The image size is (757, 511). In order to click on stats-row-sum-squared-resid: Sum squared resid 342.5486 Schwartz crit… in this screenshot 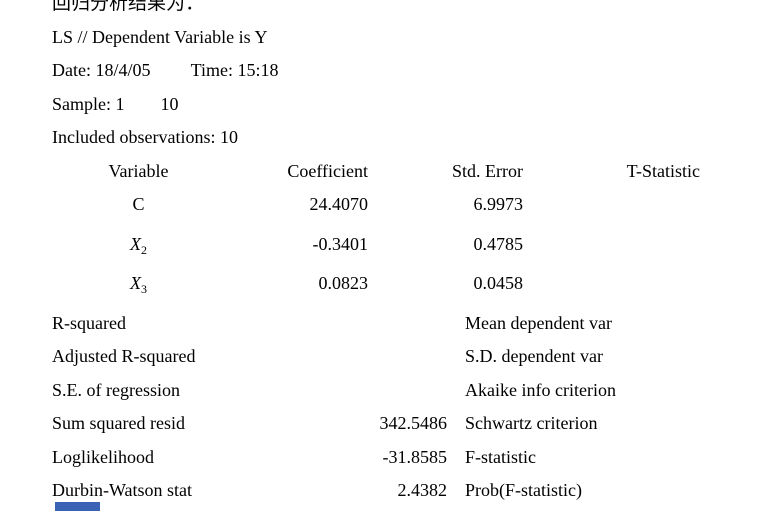, I will do `click(378, 424)`.